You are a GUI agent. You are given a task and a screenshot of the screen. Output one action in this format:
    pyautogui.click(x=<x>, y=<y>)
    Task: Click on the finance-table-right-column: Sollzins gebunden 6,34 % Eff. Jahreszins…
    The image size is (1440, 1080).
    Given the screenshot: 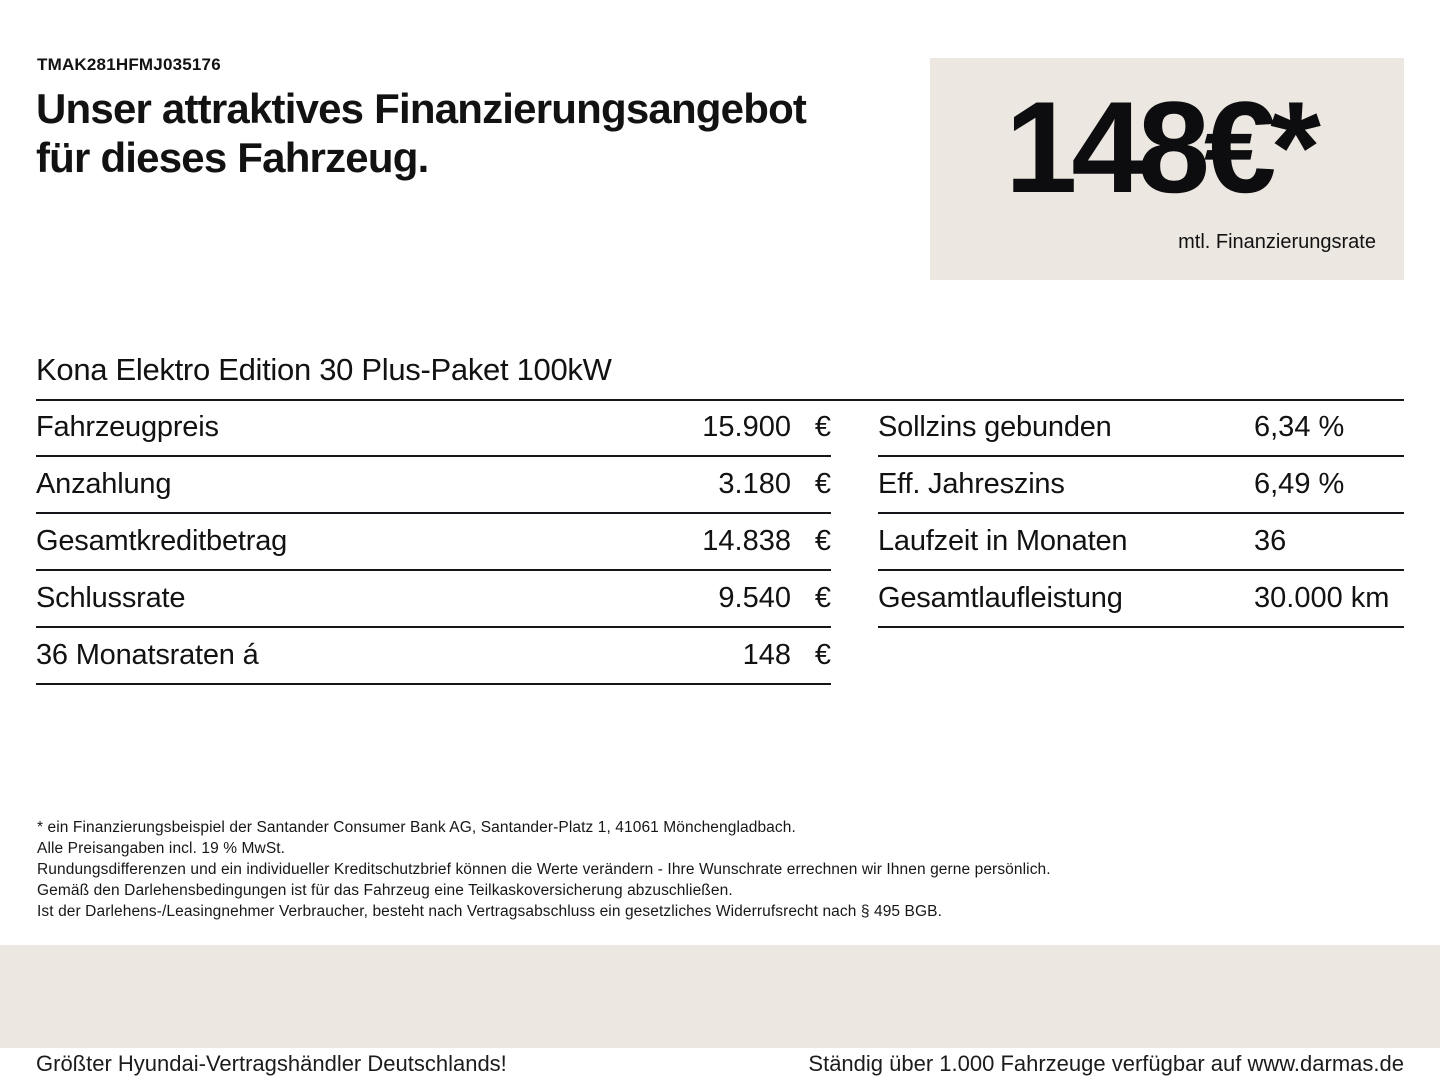 What is the action you would take?
    pyautogui.click(x=1141, y=514)
    